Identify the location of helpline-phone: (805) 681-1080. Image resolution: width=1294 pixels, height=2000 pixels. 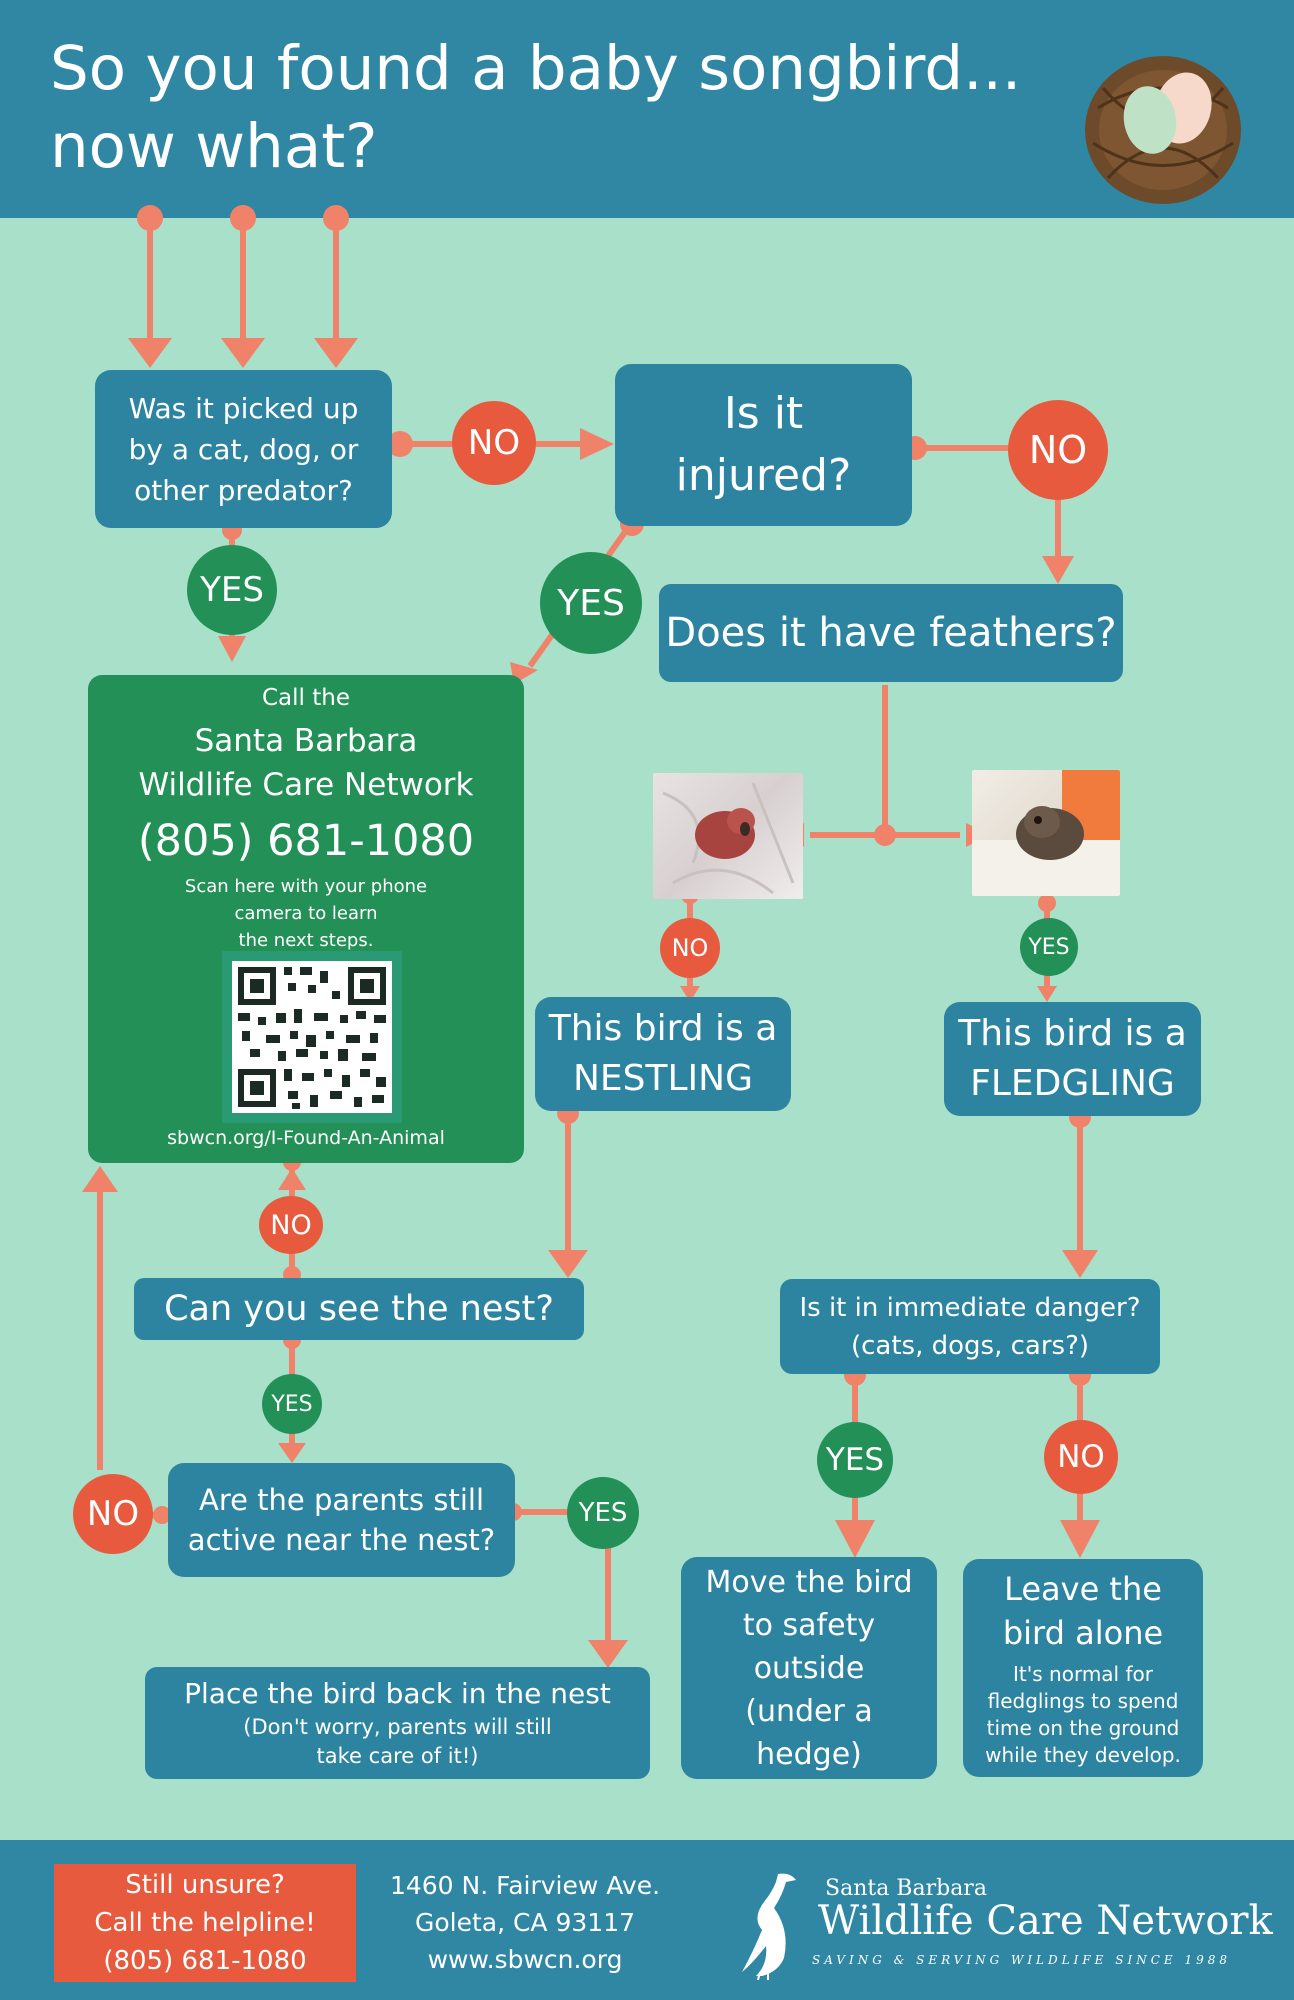
(205, 1961).